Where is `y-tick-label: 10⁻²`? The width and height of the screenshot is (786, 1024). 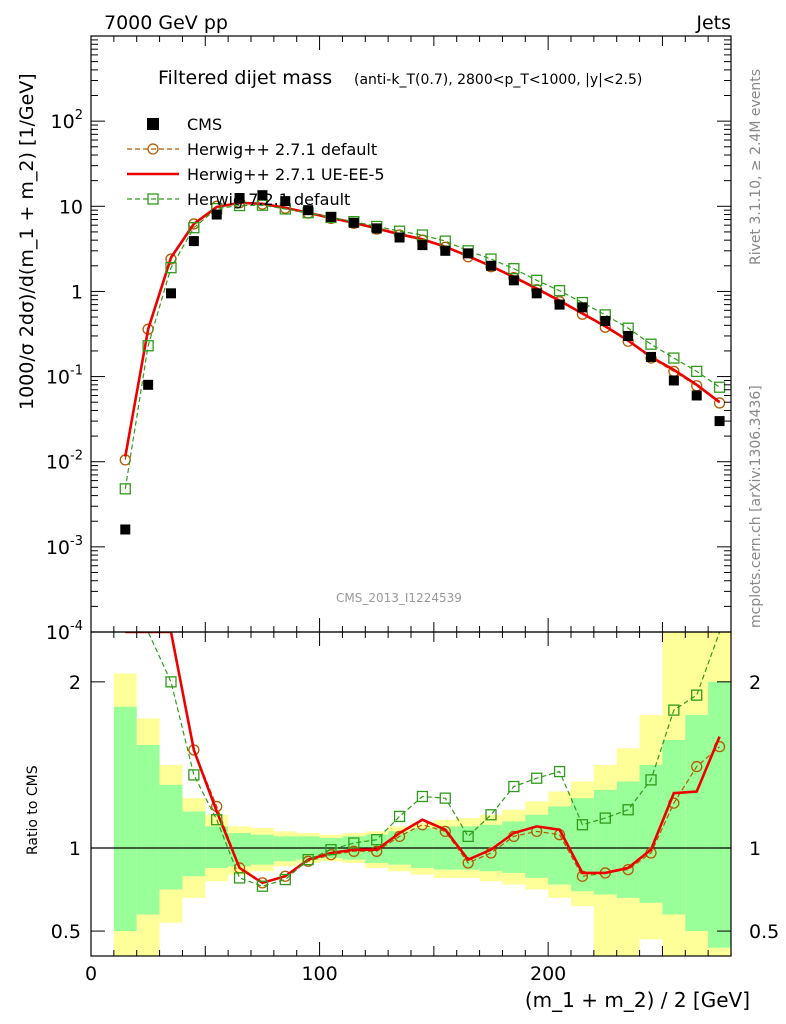
y-tick-label: 10⁻² is located at coordinates (64, 461).